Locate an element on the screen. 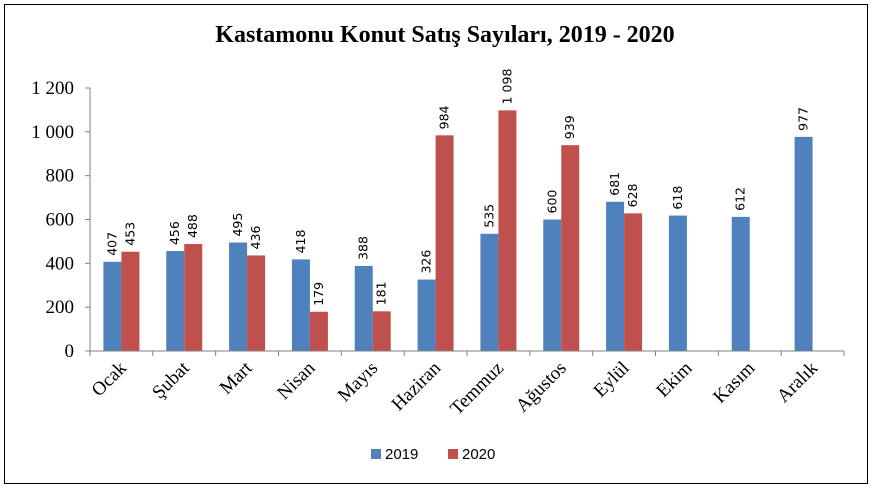 The height and width of the screenshot is (500, 880). y-axis-ticks: 0 200 400 600 800 1 000 1 200 is located at coordinates (60, 220).